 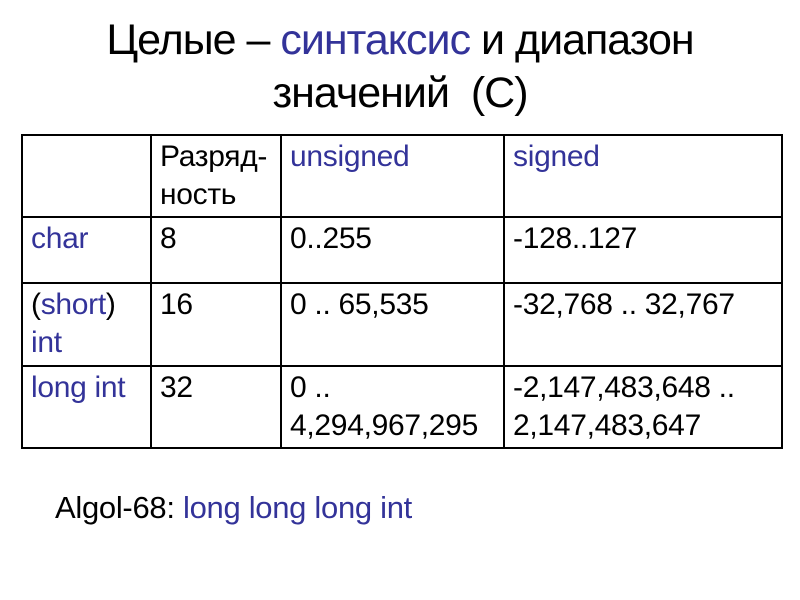 What do you see at coordinates (86, 407) in the screenshot?
I see `type-cell: long int` at bounding box center [86, 407].